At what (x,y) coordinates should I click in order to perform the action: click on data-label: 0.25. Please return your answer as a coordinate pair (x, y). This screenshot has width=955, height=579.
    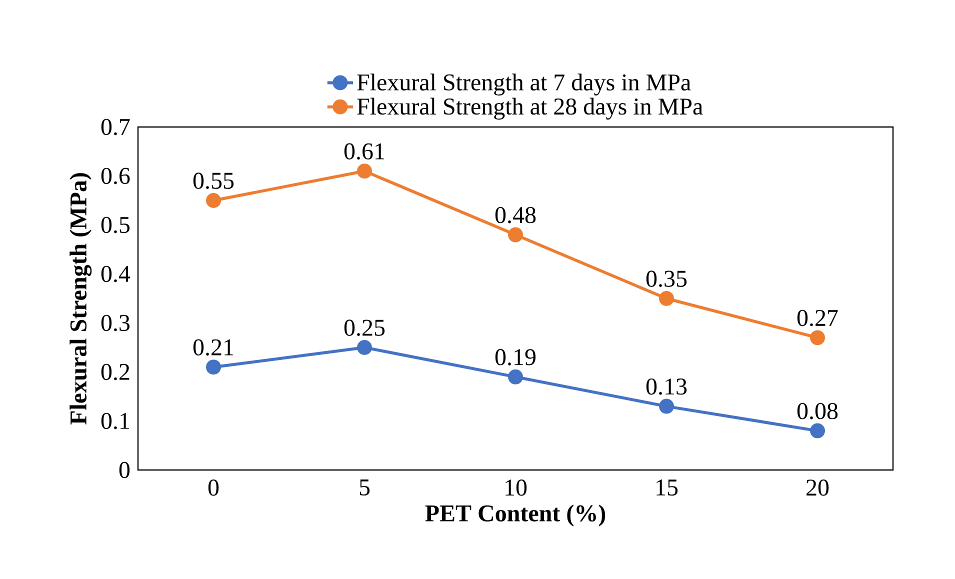
    Looking at the image, I should click on (364, 328).